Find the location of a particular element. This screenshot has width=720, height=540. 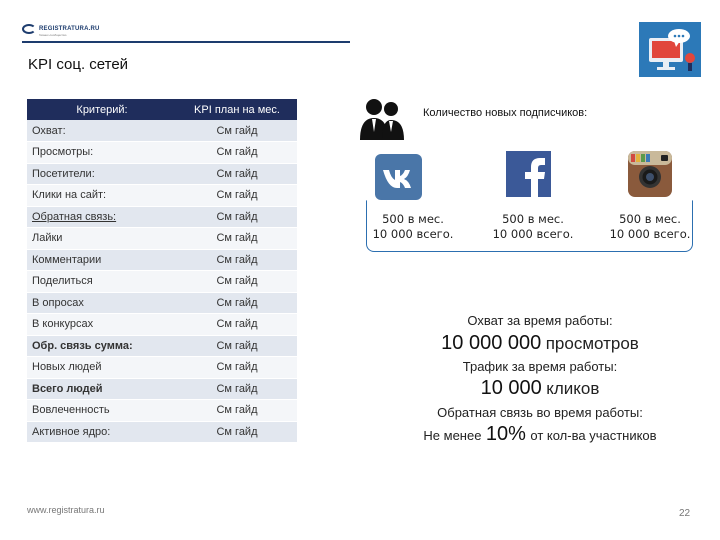

table-row: В опросах См гайд is located at coordinates (162, 303).